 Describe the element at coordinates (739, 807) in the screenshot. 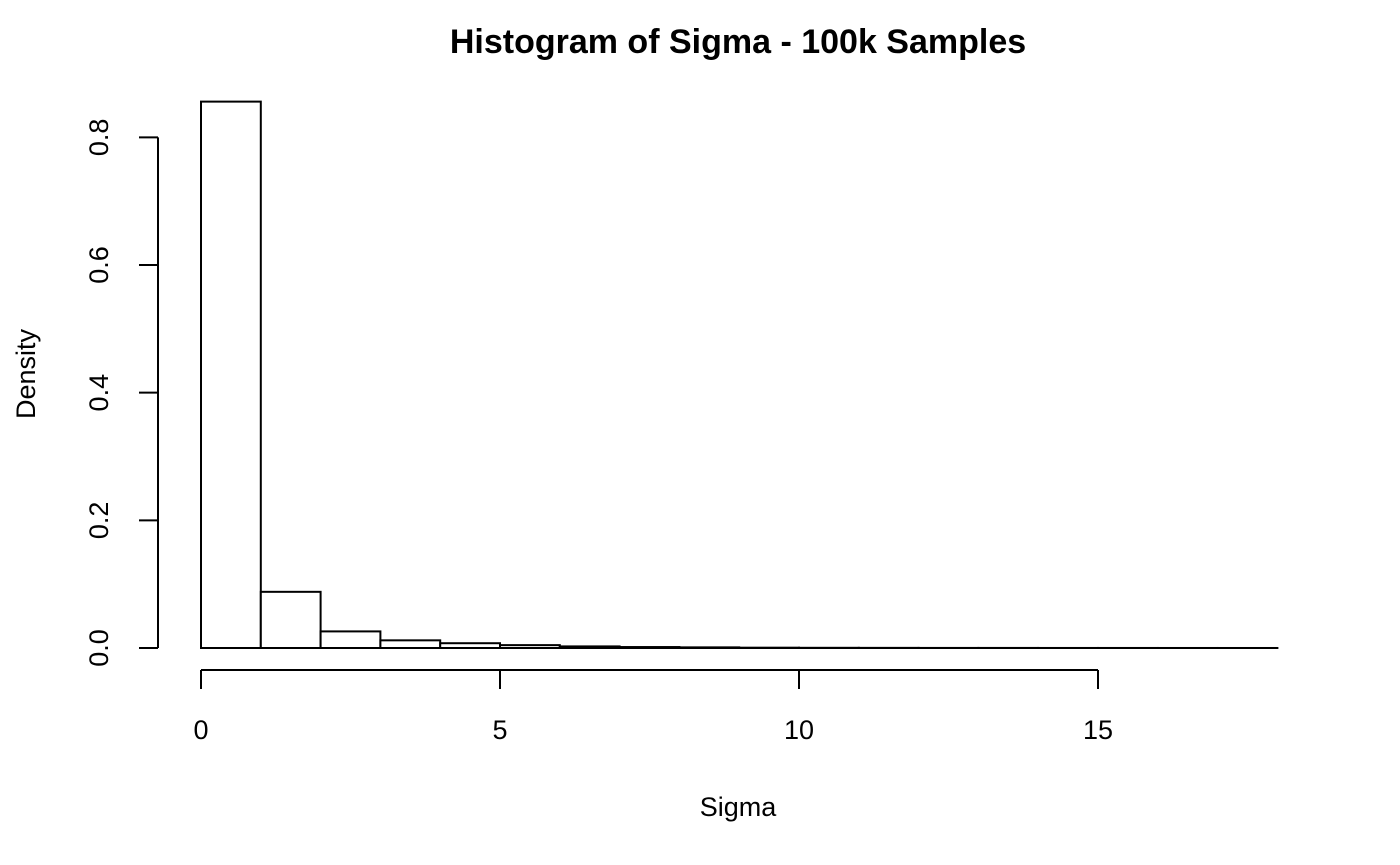

I see `x-axis-label: Sigma` at that location.